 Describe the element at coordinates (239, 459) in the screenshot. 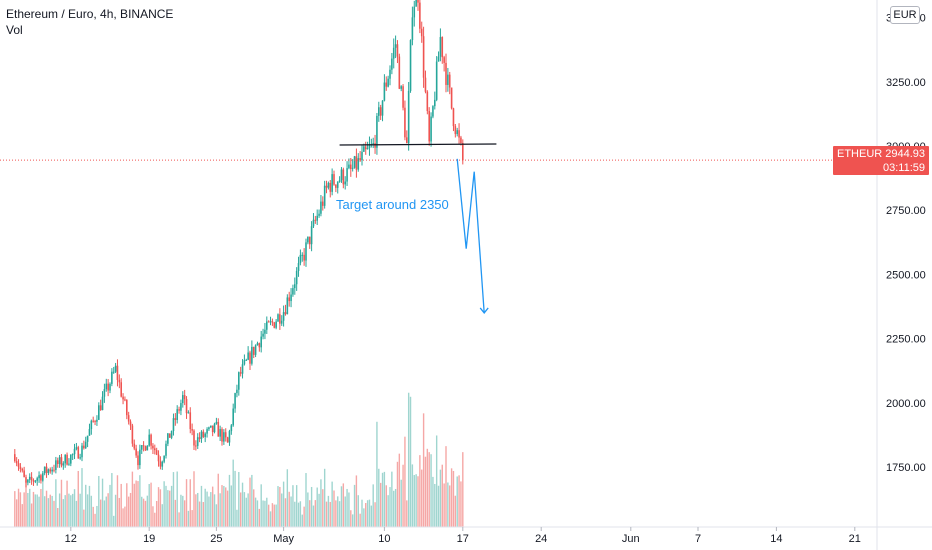

I see `volume-bars` at that location.